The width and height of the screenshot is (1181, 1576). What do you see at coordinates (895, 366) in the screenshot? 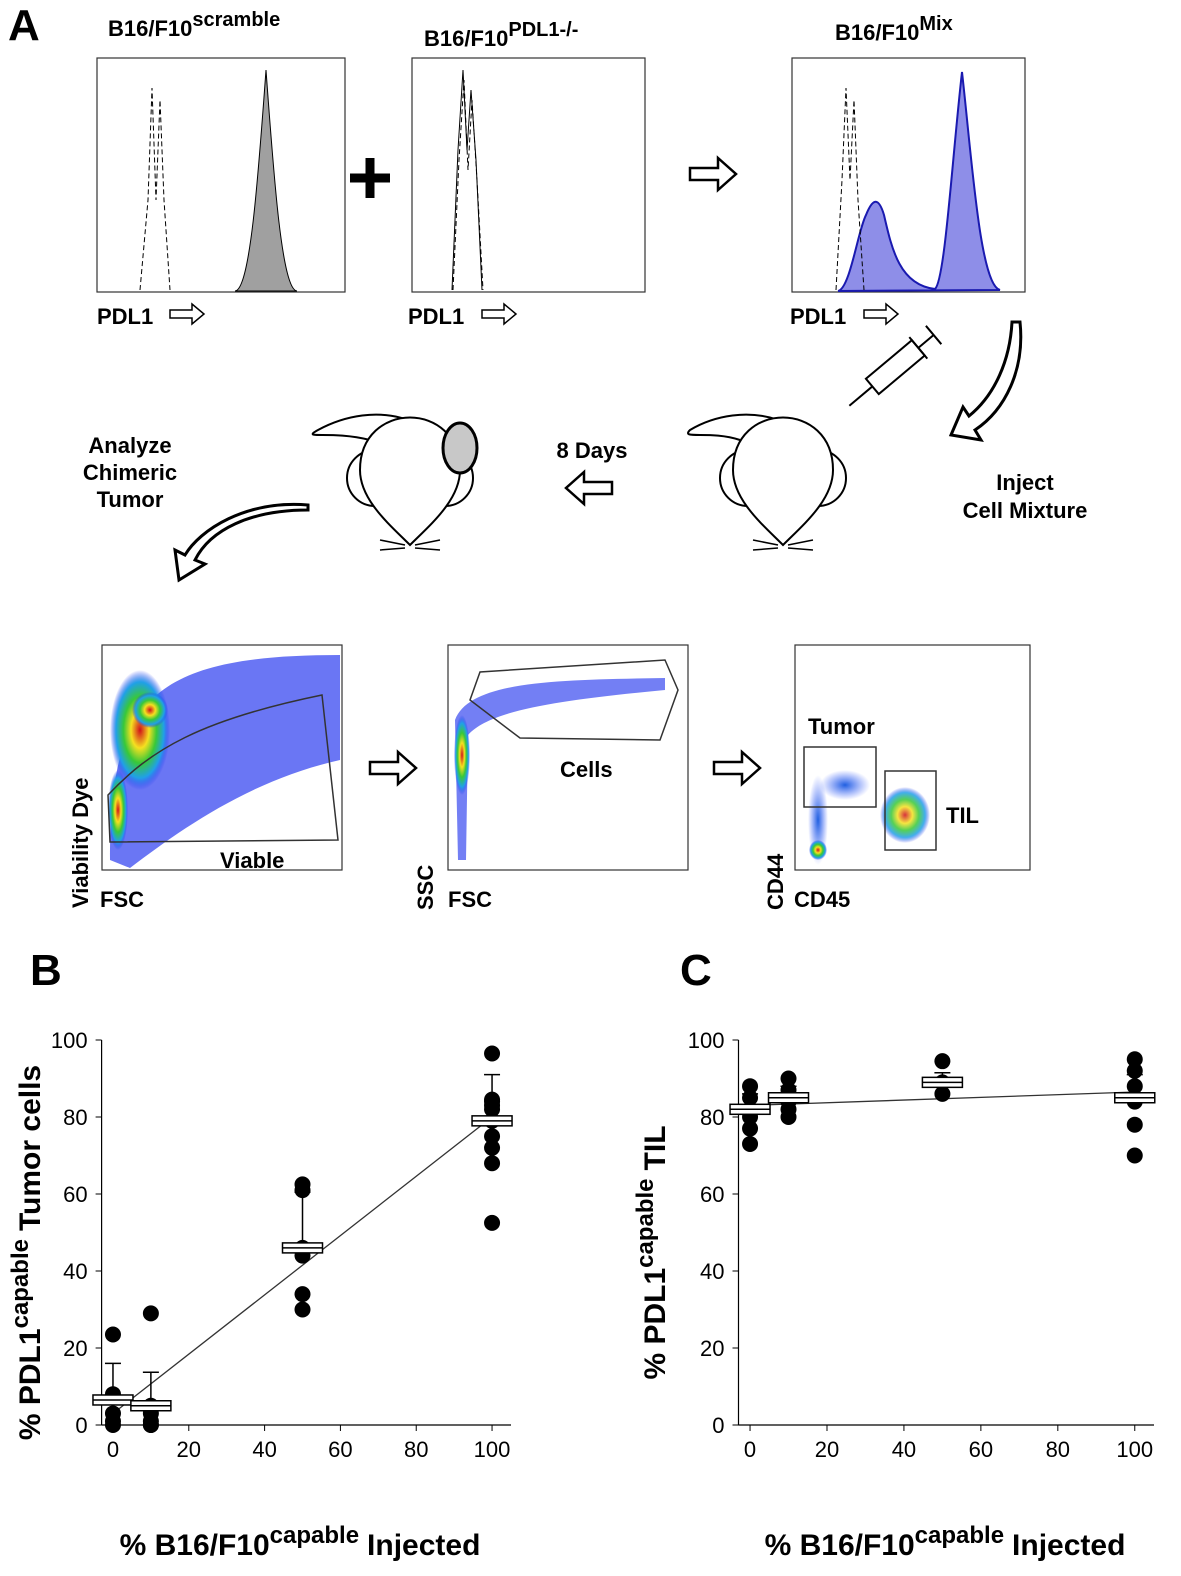
I see `syringe` at bounding box center [895, 366].